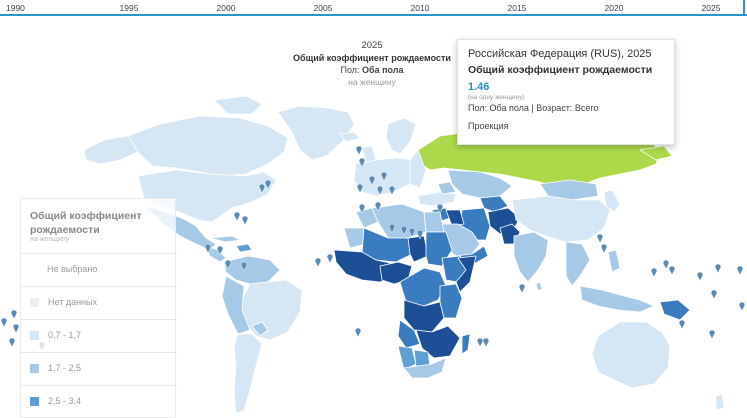 The width and height of the screenshot is (747, 418). What do you see at coordinates (99, 401) in the screenshot?
I see `legend-item-range-3: 2,5 - 3,4` at bounding box center [99, 401].